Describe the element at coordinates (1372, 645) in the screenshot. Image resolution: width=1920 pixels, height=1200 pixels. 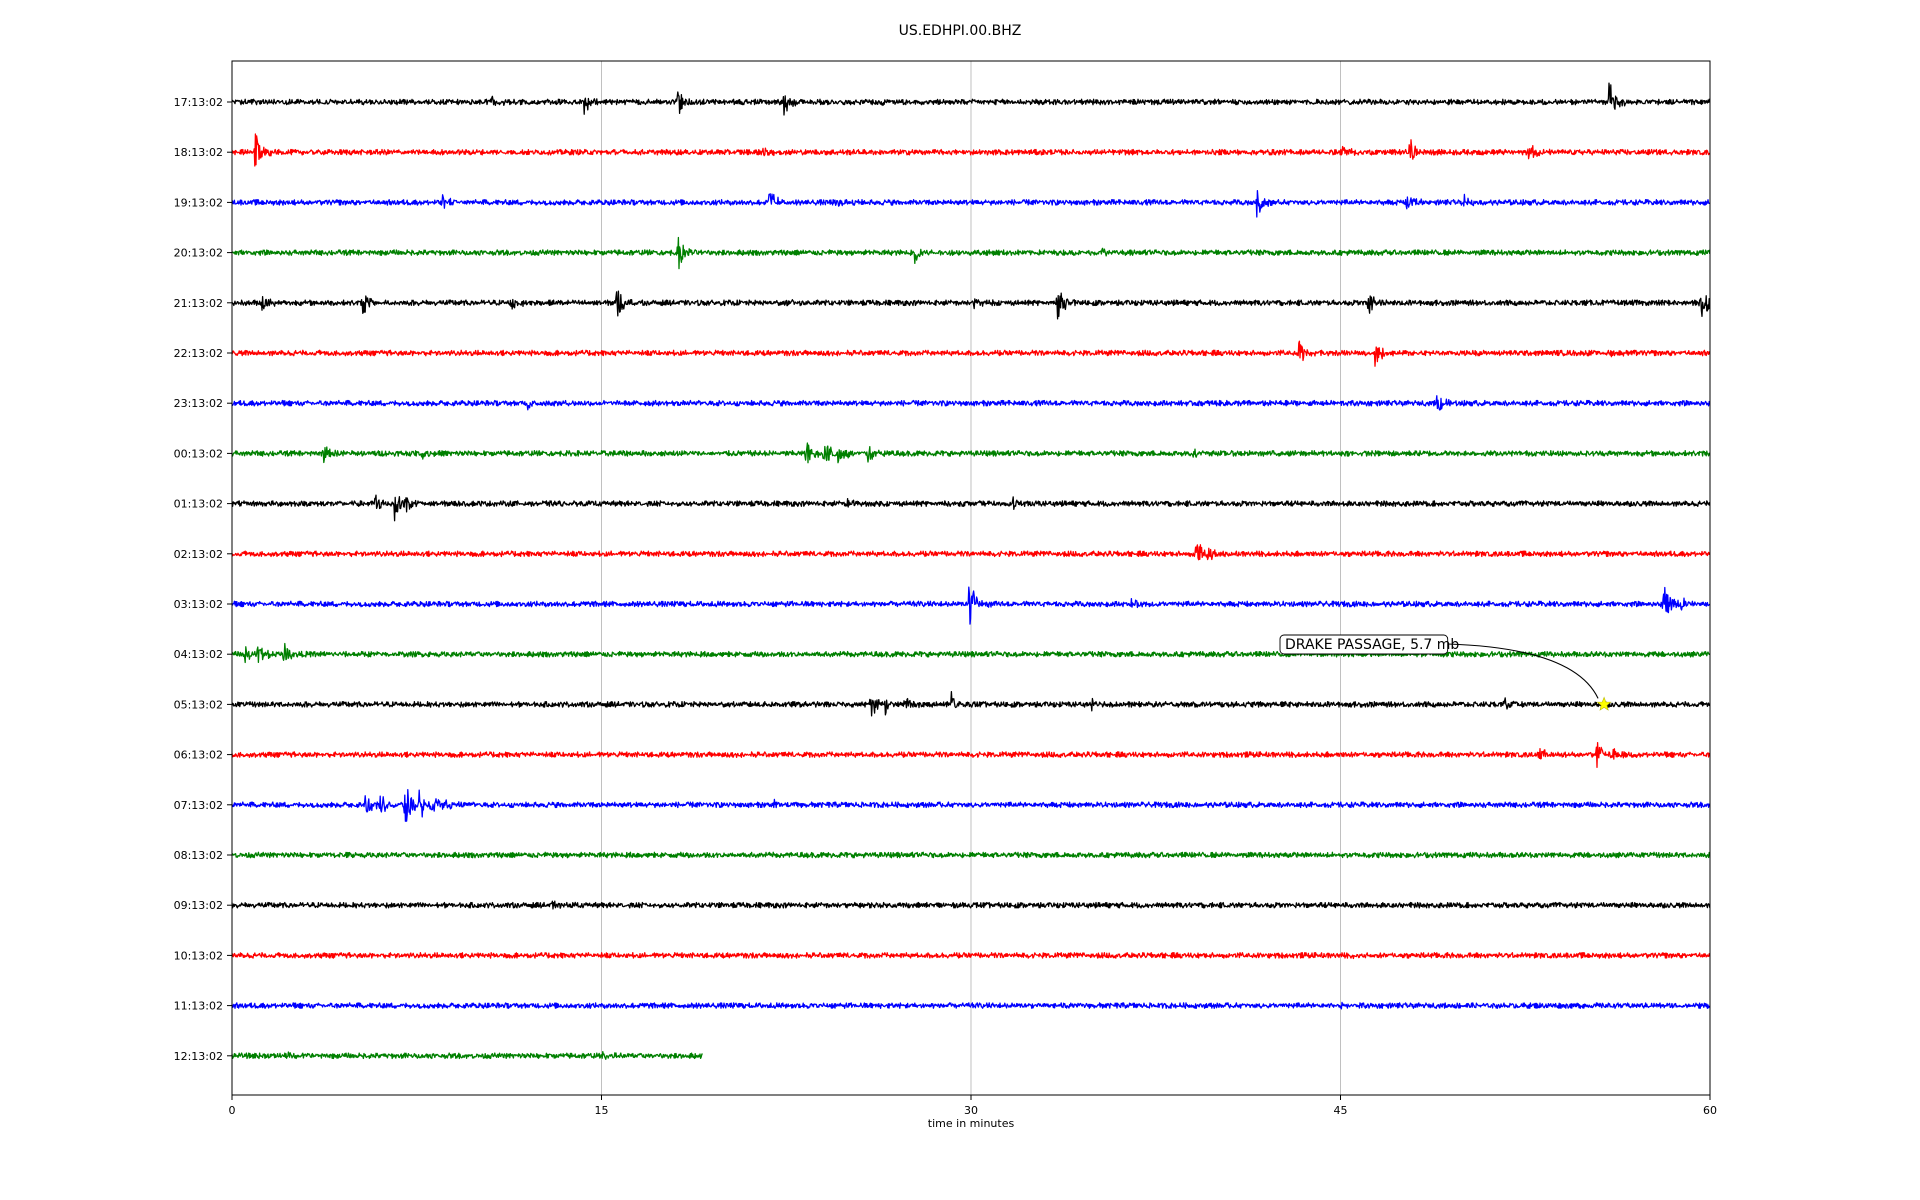
I see `annotation-label: DRAKE PASSAGE, 5.7 mb` at that location.